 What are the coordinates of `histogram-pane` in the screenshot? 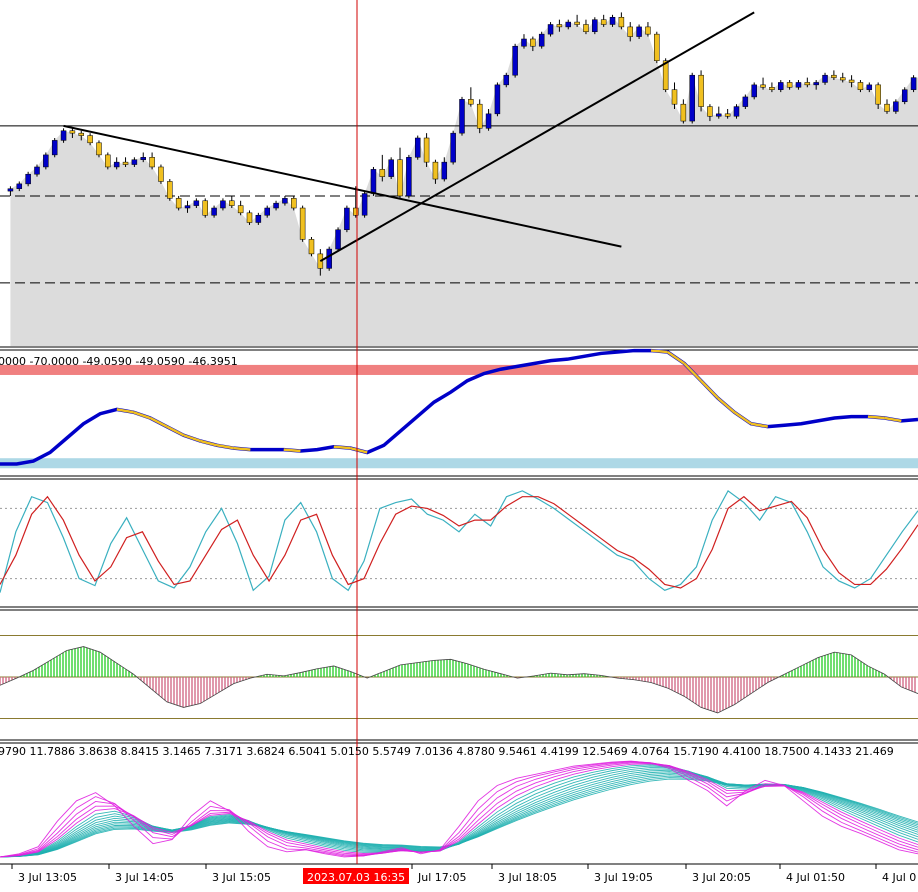 It's located at (459, 689).